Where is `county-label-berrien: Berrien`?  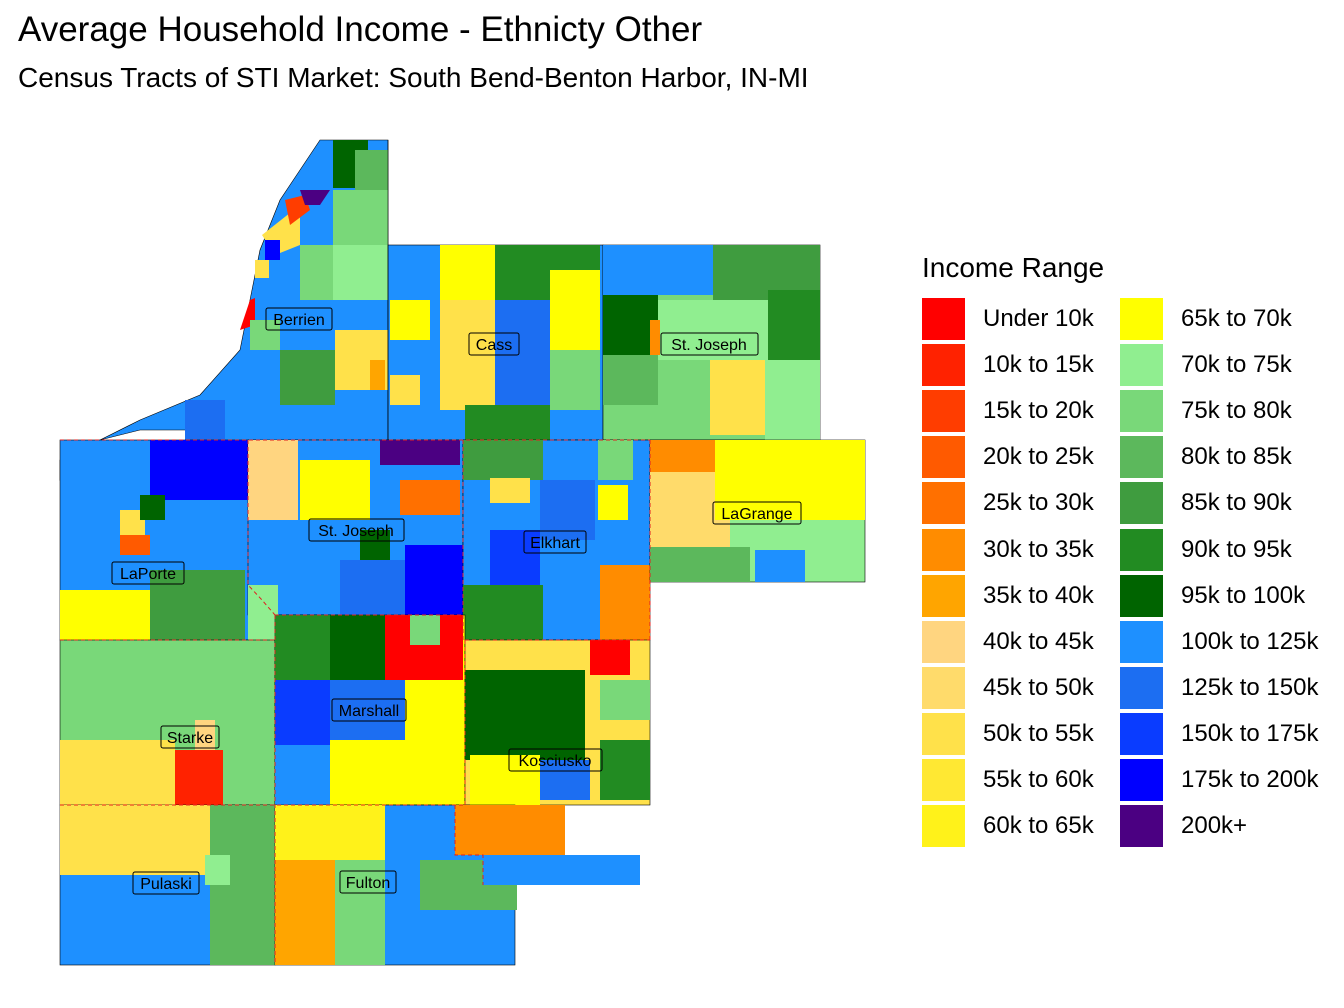 county-label-berrien: Berrien is located at coordinates (299, 319).